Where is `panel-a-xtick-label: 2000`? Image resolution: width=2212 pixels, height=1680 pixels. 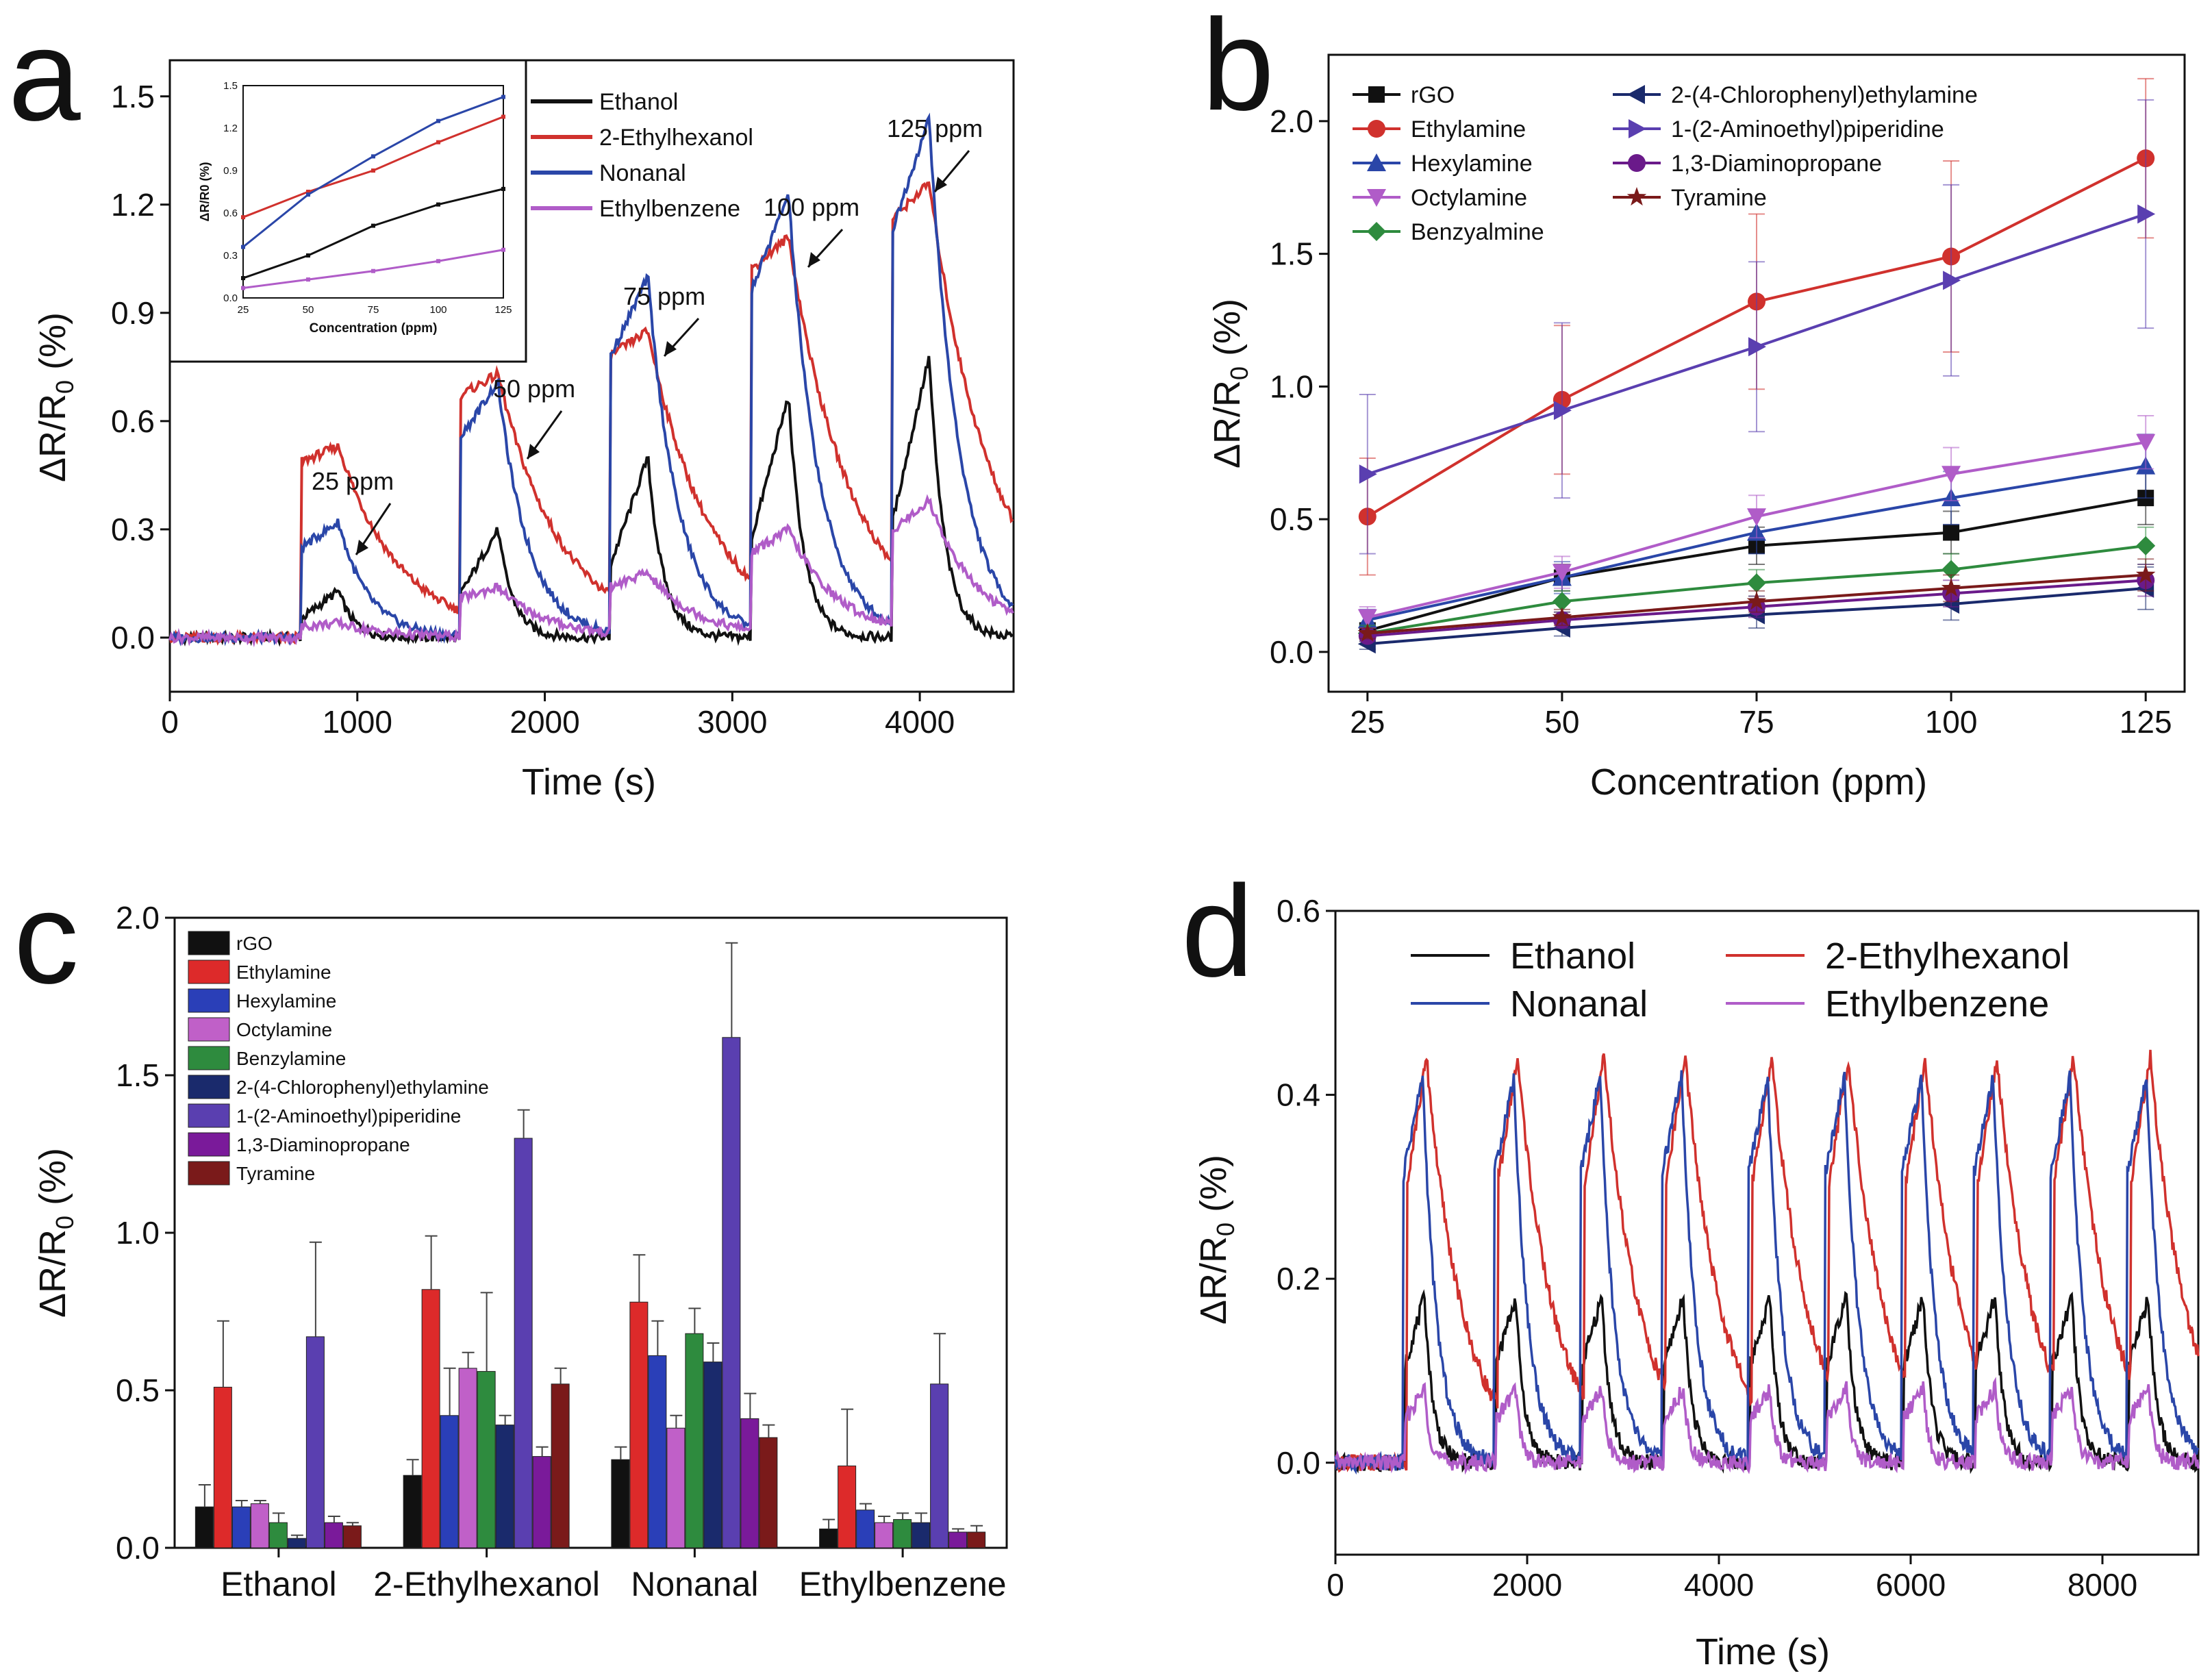 panel-a-xtick-label: 2000 is located at coordinates (544, 722).